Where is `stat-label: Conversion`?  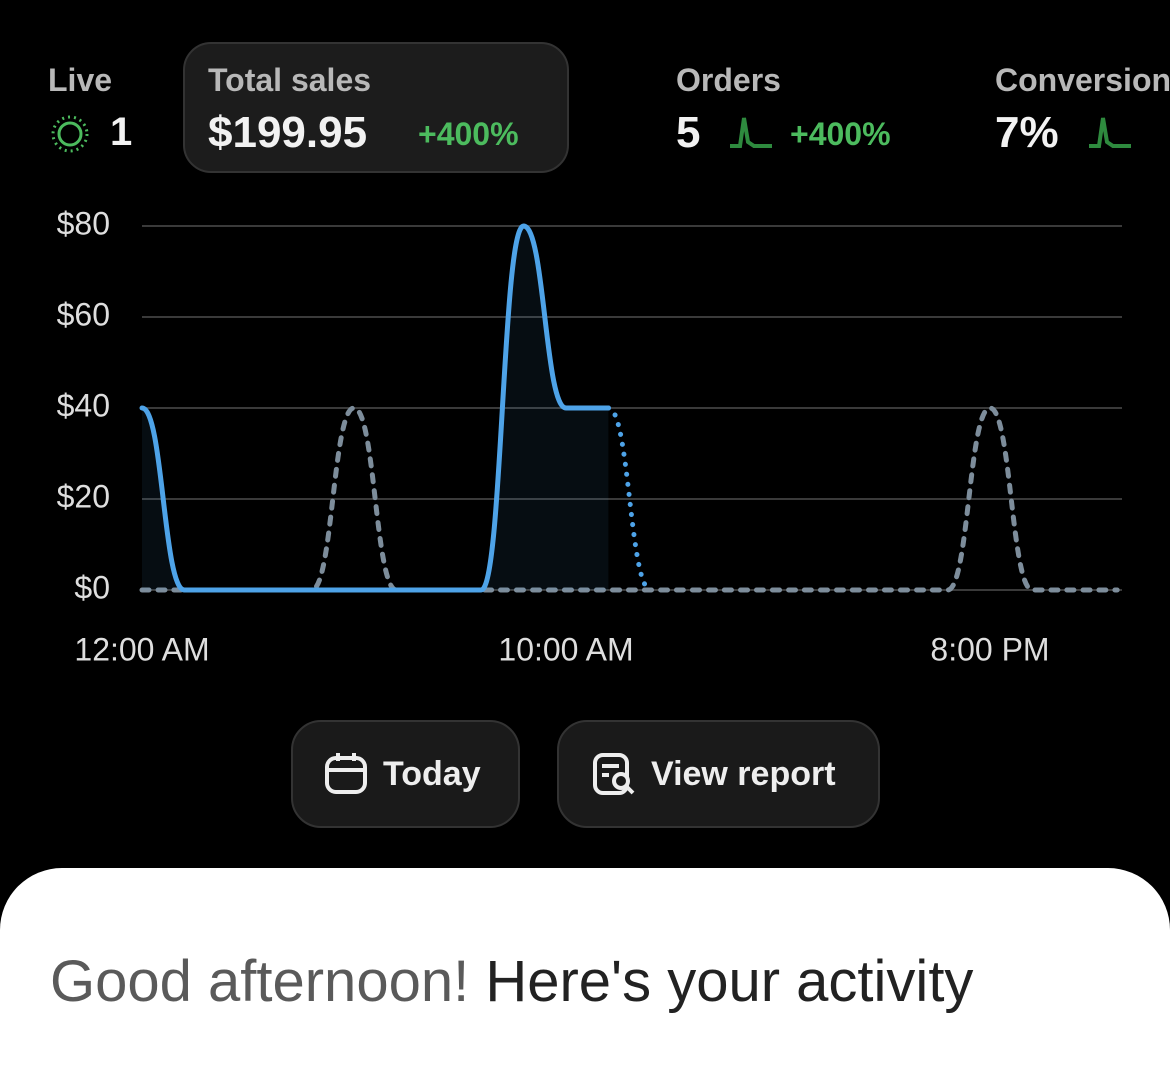
stat-label: Conversion is located at coordinates (1082, 80).